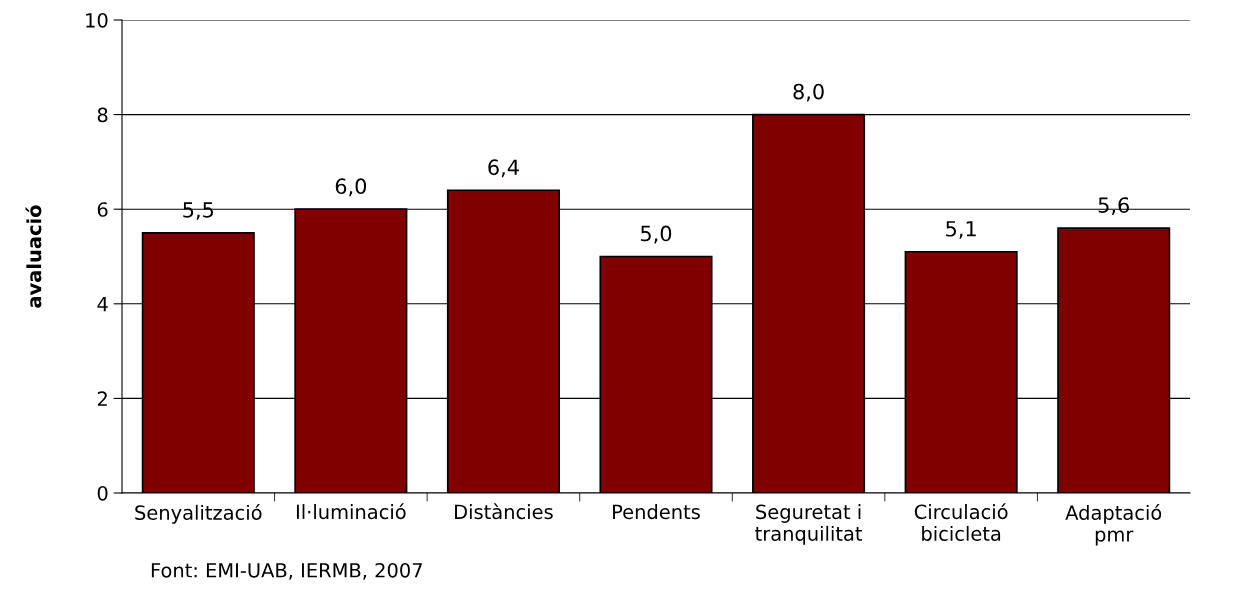  Describe the element at coordinates (102, 115) in the screenshot. I see `y-tick-label: 8` at that location.